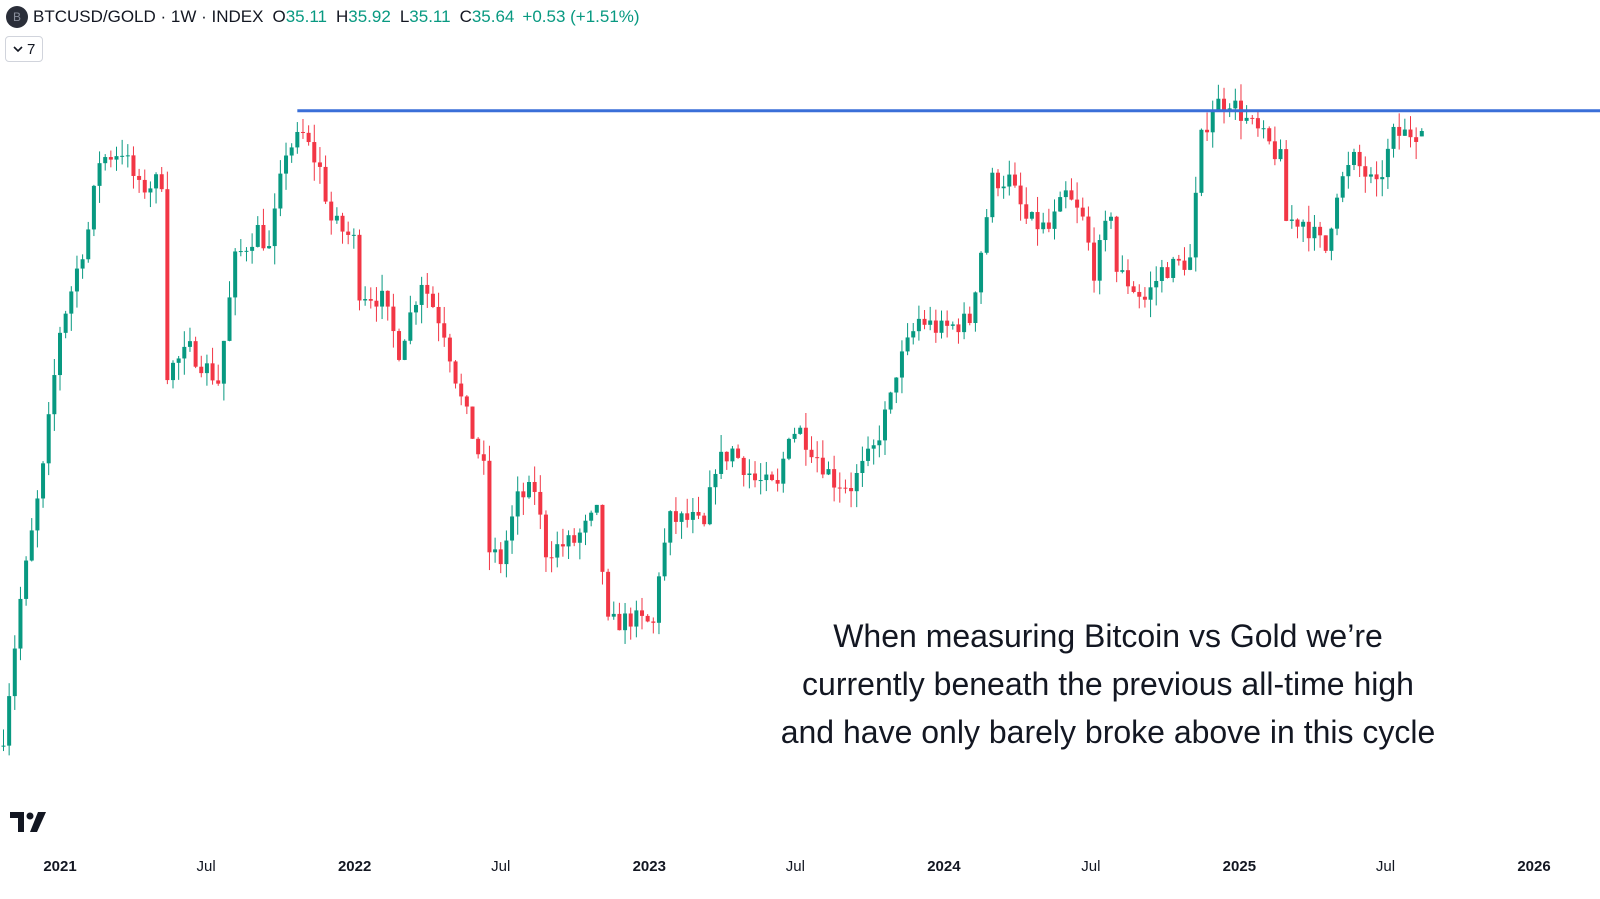  Describe the element at coordinates (493, 16) in the screenshot. I see `close-value: 35.64` at that location.